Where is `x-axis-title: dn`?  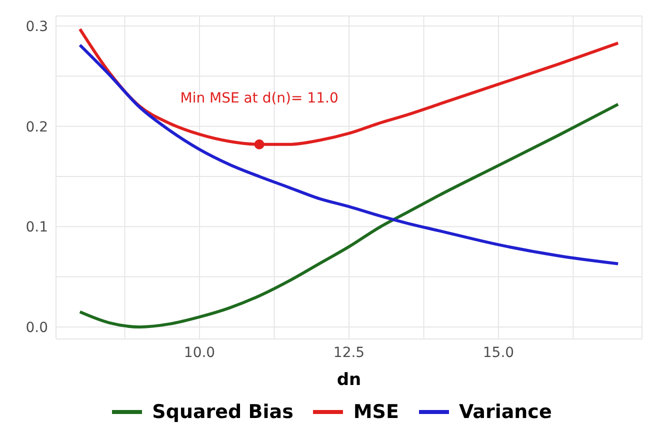 x-axis-title: dn is located at coordinates (349, 380).